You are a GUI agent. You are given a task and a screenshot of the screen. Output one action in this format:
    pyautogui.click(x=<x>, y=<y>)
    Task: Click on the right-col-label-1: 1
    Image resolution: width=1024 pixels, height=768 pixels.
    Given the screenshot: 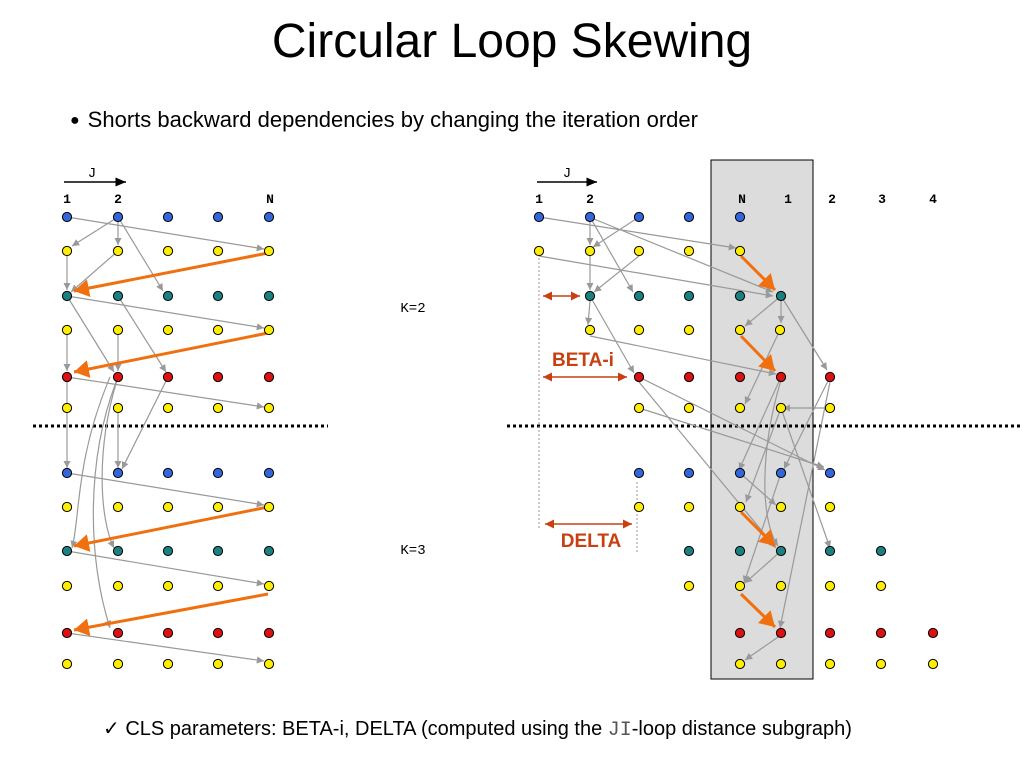 What is the action you would take?
    pyautogui.click(x=539, y=199)
    